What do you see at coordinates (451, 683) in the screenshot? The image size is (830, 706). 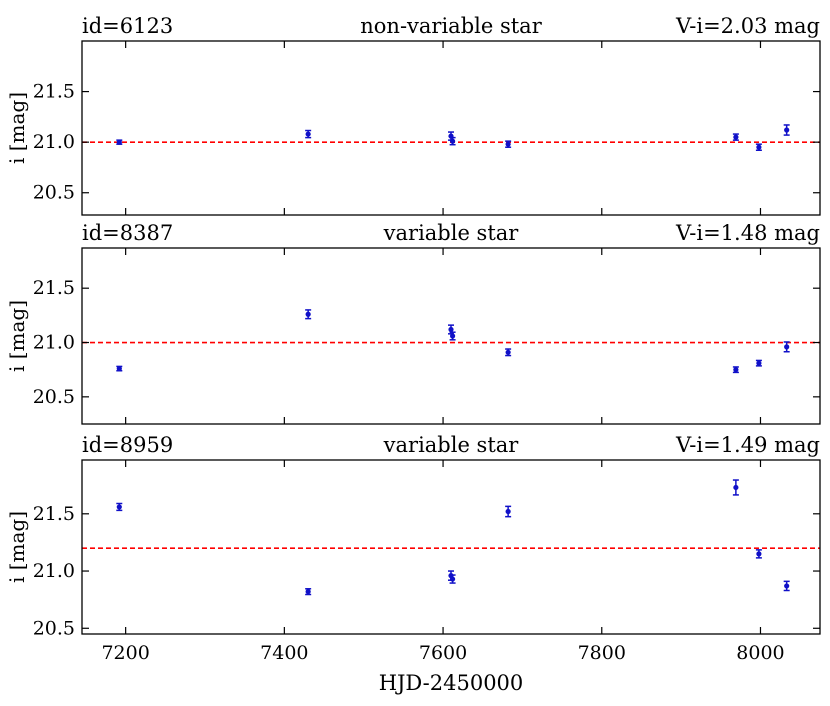 I see `x-axis-label: HJD-2450000` at bounding box center [451, 683].